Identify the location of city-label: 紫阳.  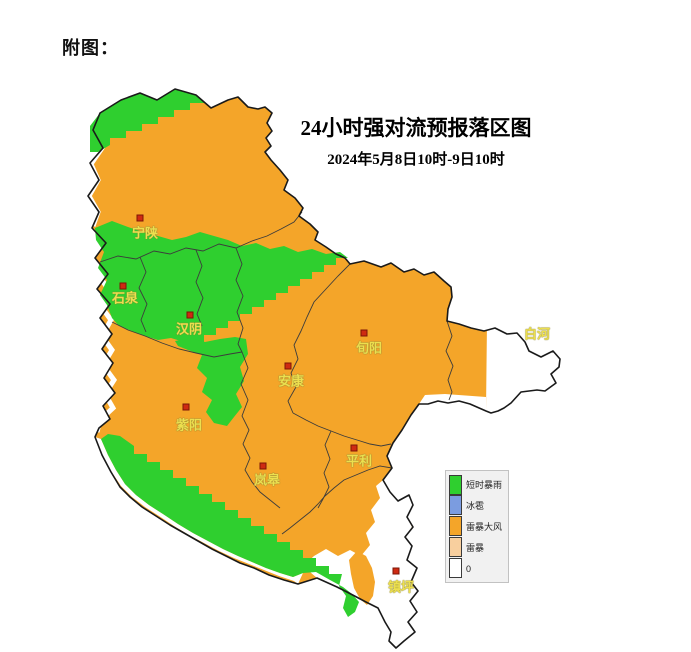
(189, 425).